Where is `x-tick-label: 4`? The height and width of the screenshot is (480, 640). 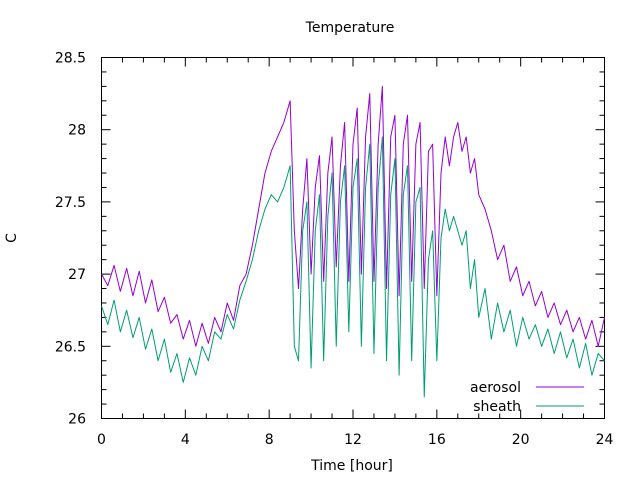
x-tick-label: 4 is located at coordinates (185, 440).